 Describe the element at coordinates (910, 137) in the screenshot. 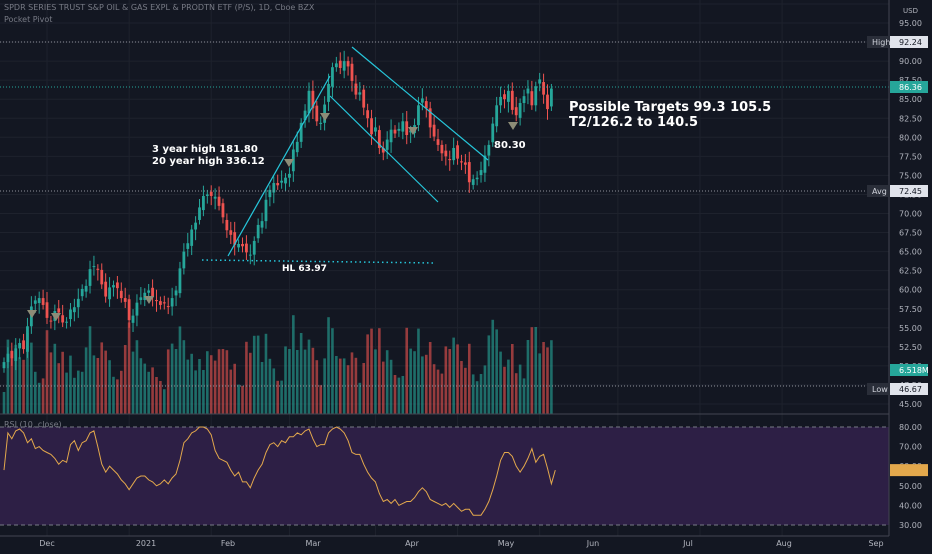

I see `y-tick-label: 80.00` at that location.